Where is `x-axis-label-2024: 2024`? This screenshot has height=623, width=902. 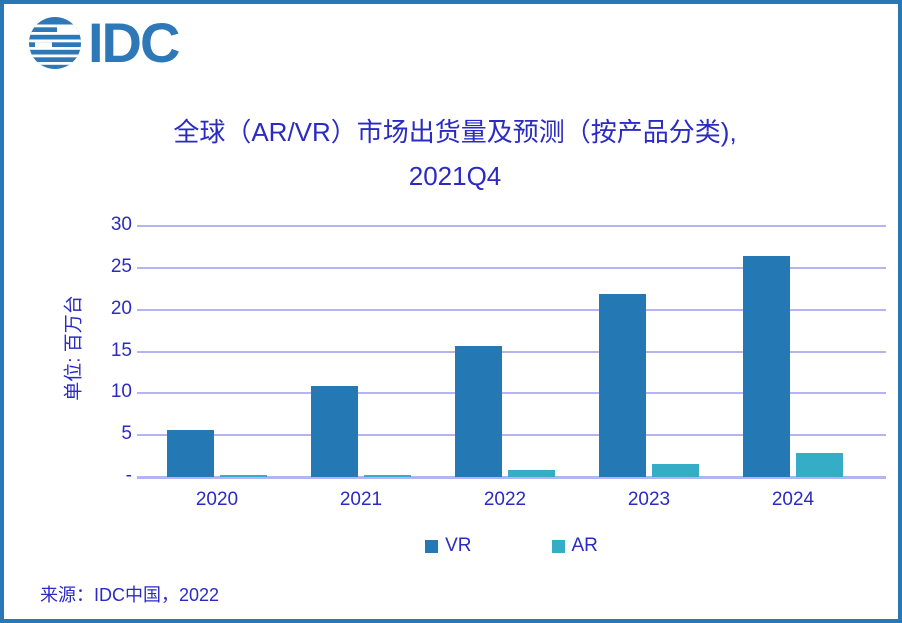 x-axis-label-2024: 2024 is located at coordinates (793, 499).